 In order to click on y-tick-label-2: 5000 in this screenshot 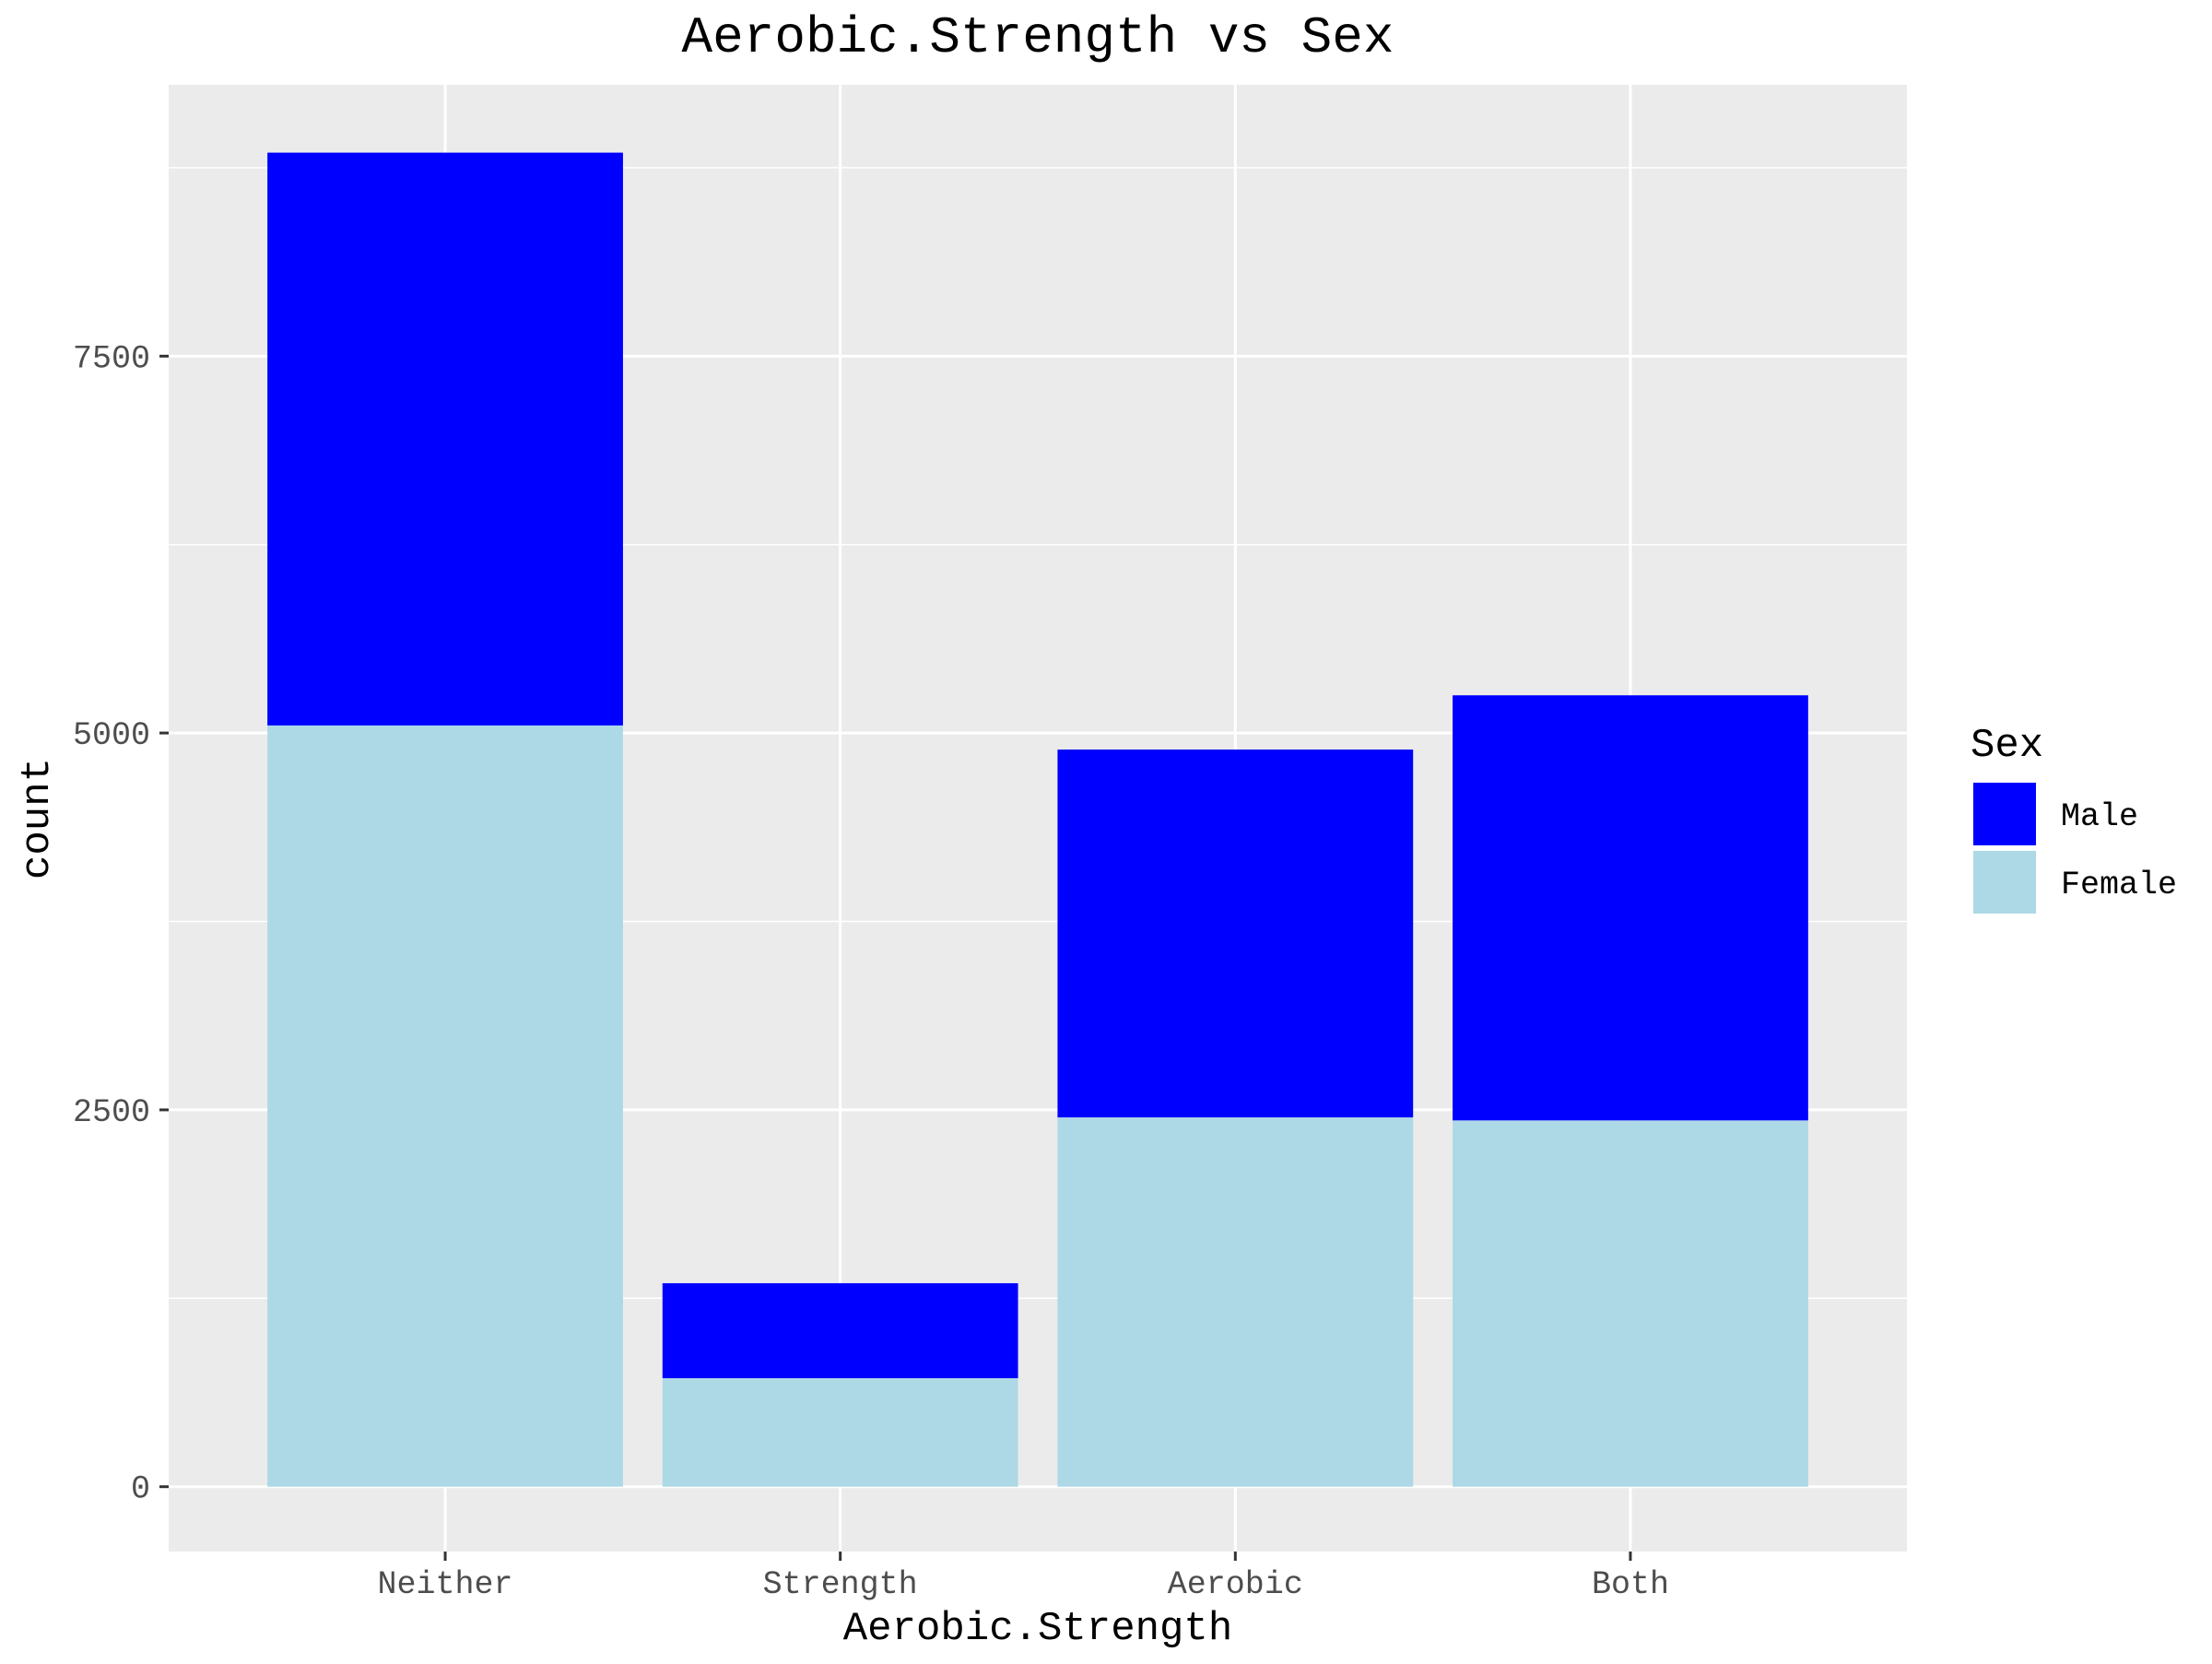, I will do `click(111, 735)`.